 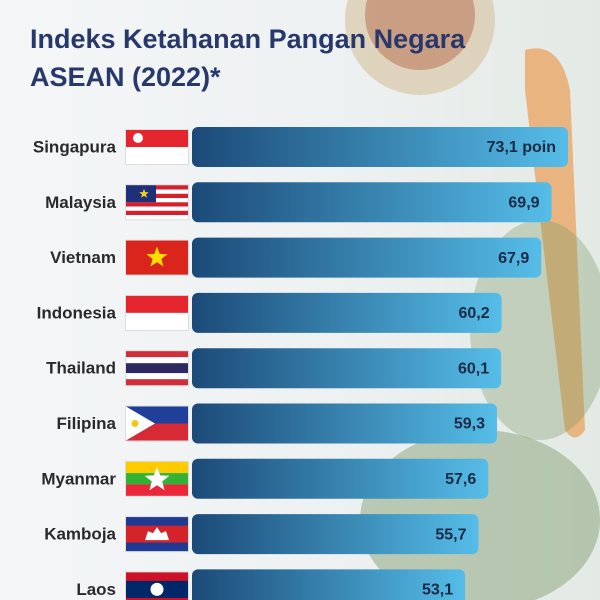 I want to click on category-label: Thailand, so click(x=81, y=368).